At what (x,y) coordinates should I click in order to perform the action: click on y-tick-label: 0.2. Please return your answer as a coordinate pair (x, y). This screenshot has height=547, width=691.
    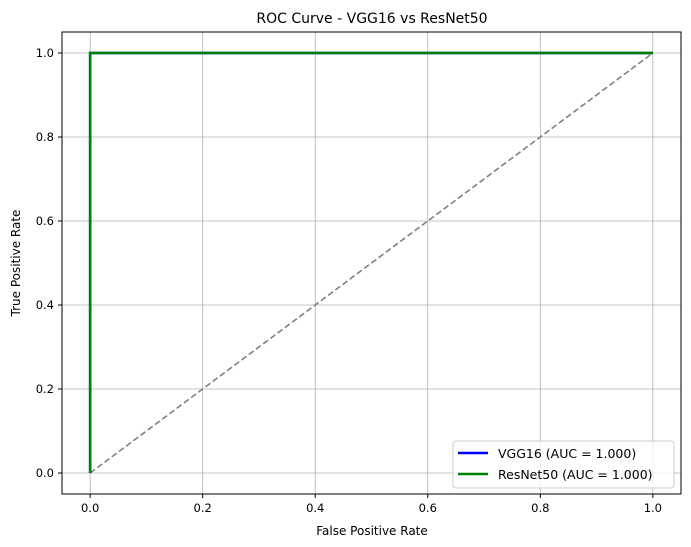
    Looking at the image, I should click on (45, 389).